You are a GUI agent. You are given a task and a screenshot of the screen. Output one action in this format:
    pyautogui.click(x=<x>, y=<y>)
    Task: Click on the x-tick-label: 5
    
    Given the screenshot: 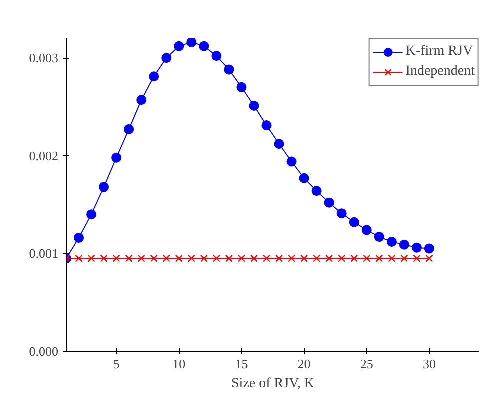 What is the action you would take?
    pyautogui.click(x=116, y=364)
    